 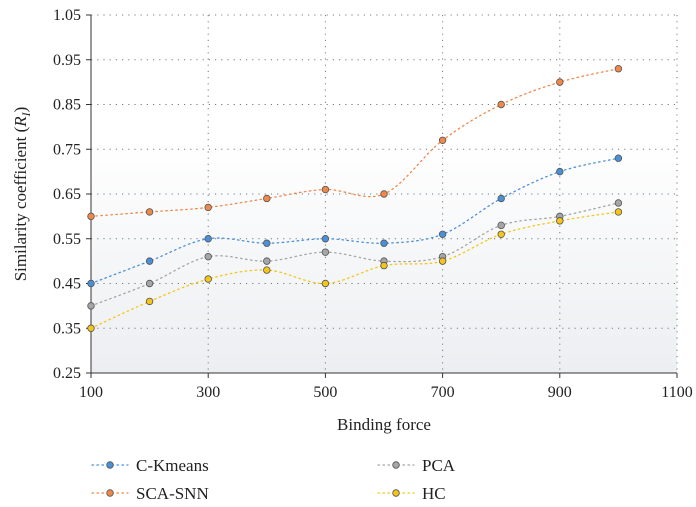 I want to click on y-tick-label: 0.45, so click(x=67, y=284).